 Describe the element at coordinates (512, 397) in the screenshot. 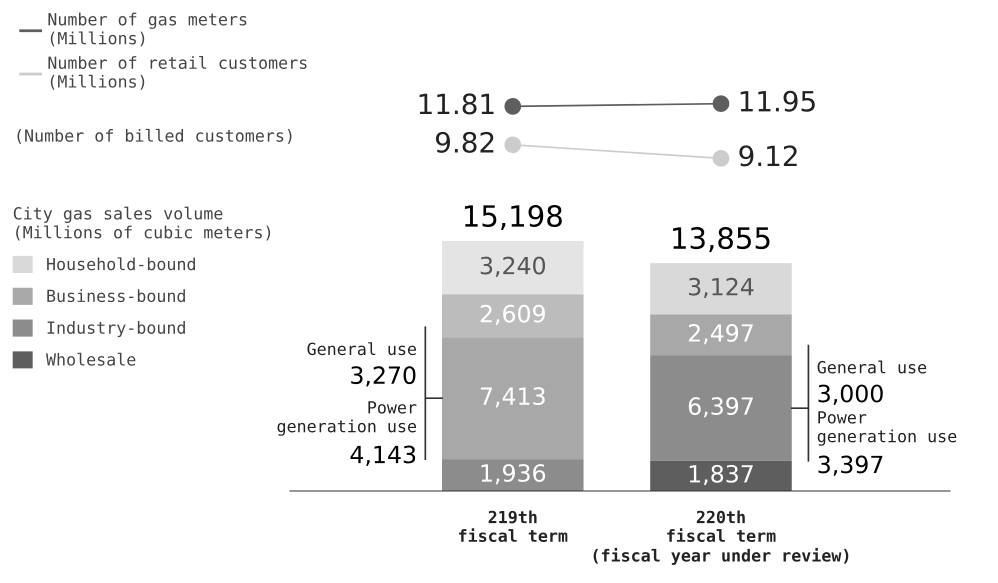

I see `data-label: 7,413` at that location.